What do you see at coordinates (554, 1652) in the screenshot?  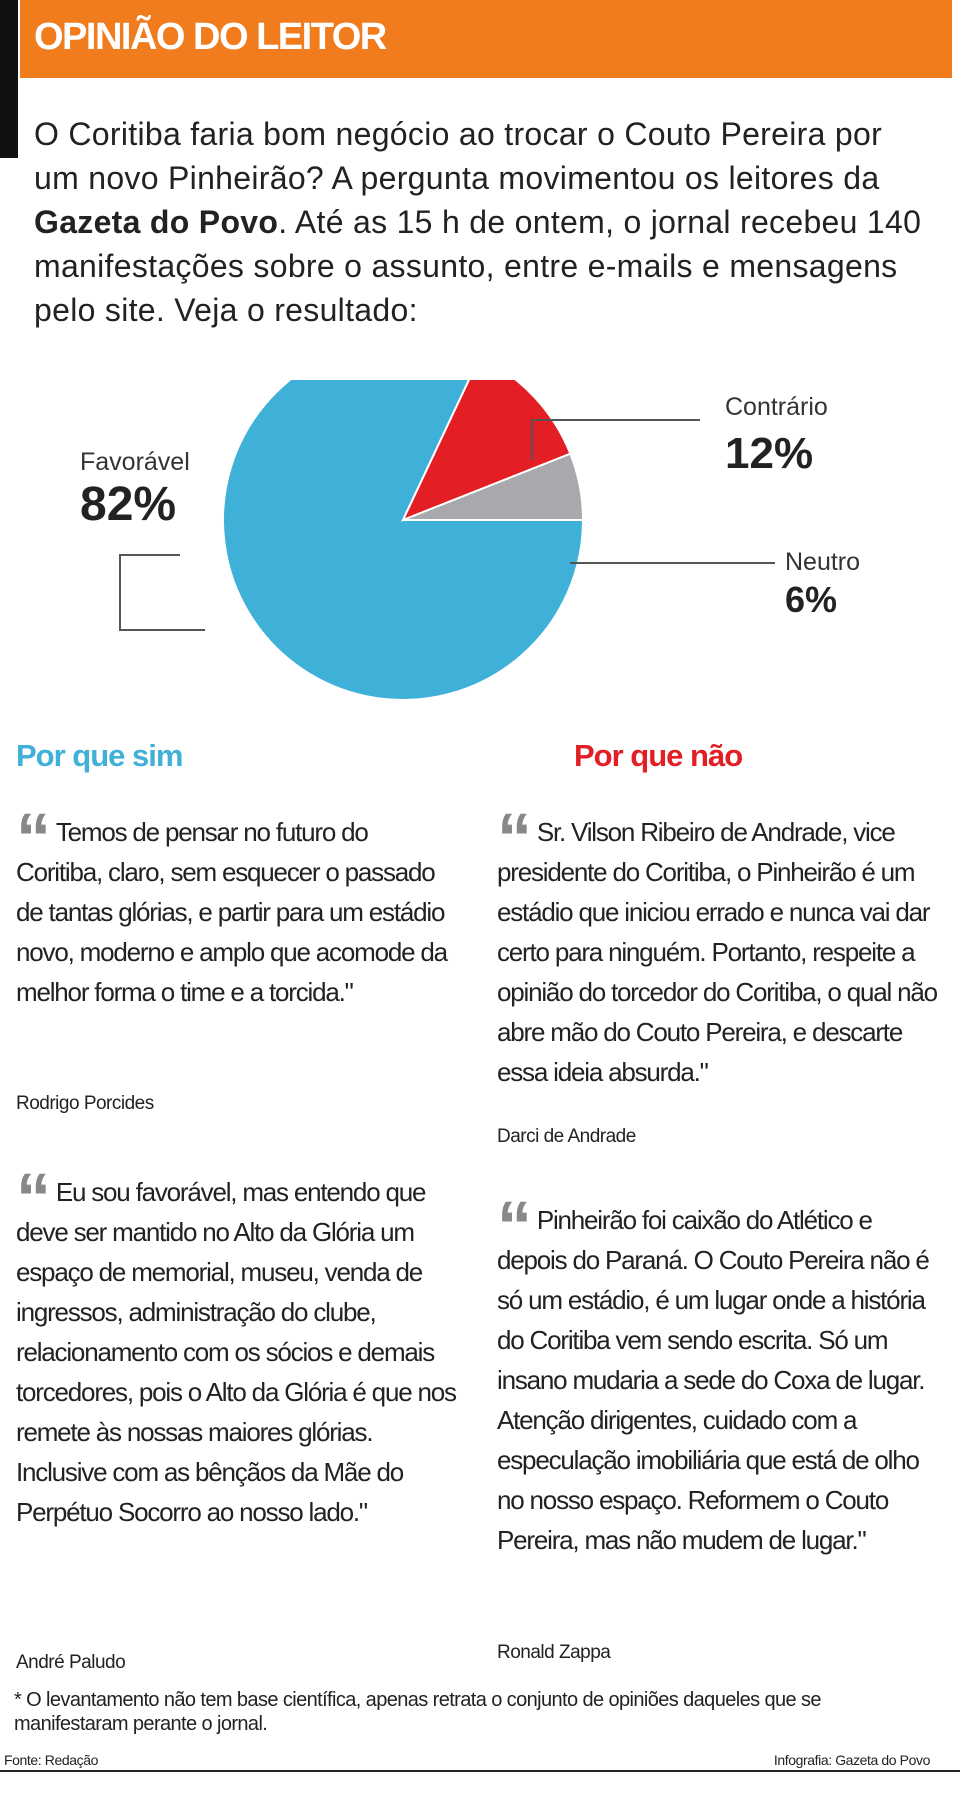 I see `quote-author: Ronald Zappa` at bounding box center [554, 1652].